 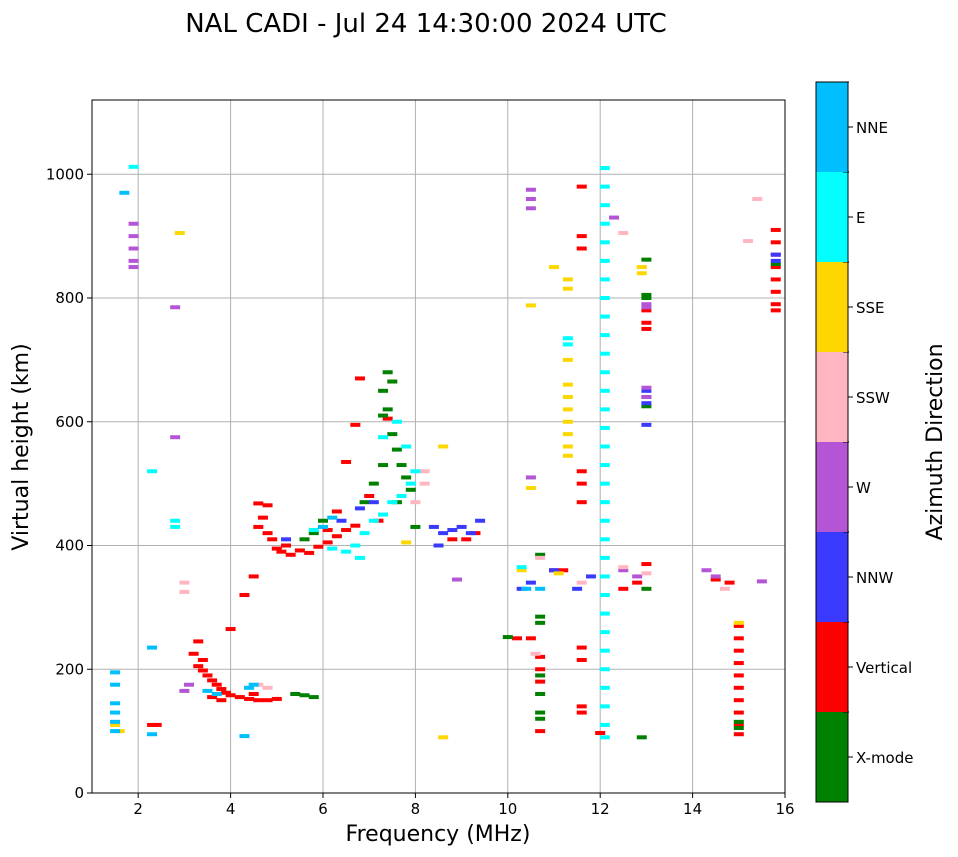 What do you see at coordinates (600, 809) in the screenshot?
I see `x-tick-label: 12` at bounding box center [600, 809].